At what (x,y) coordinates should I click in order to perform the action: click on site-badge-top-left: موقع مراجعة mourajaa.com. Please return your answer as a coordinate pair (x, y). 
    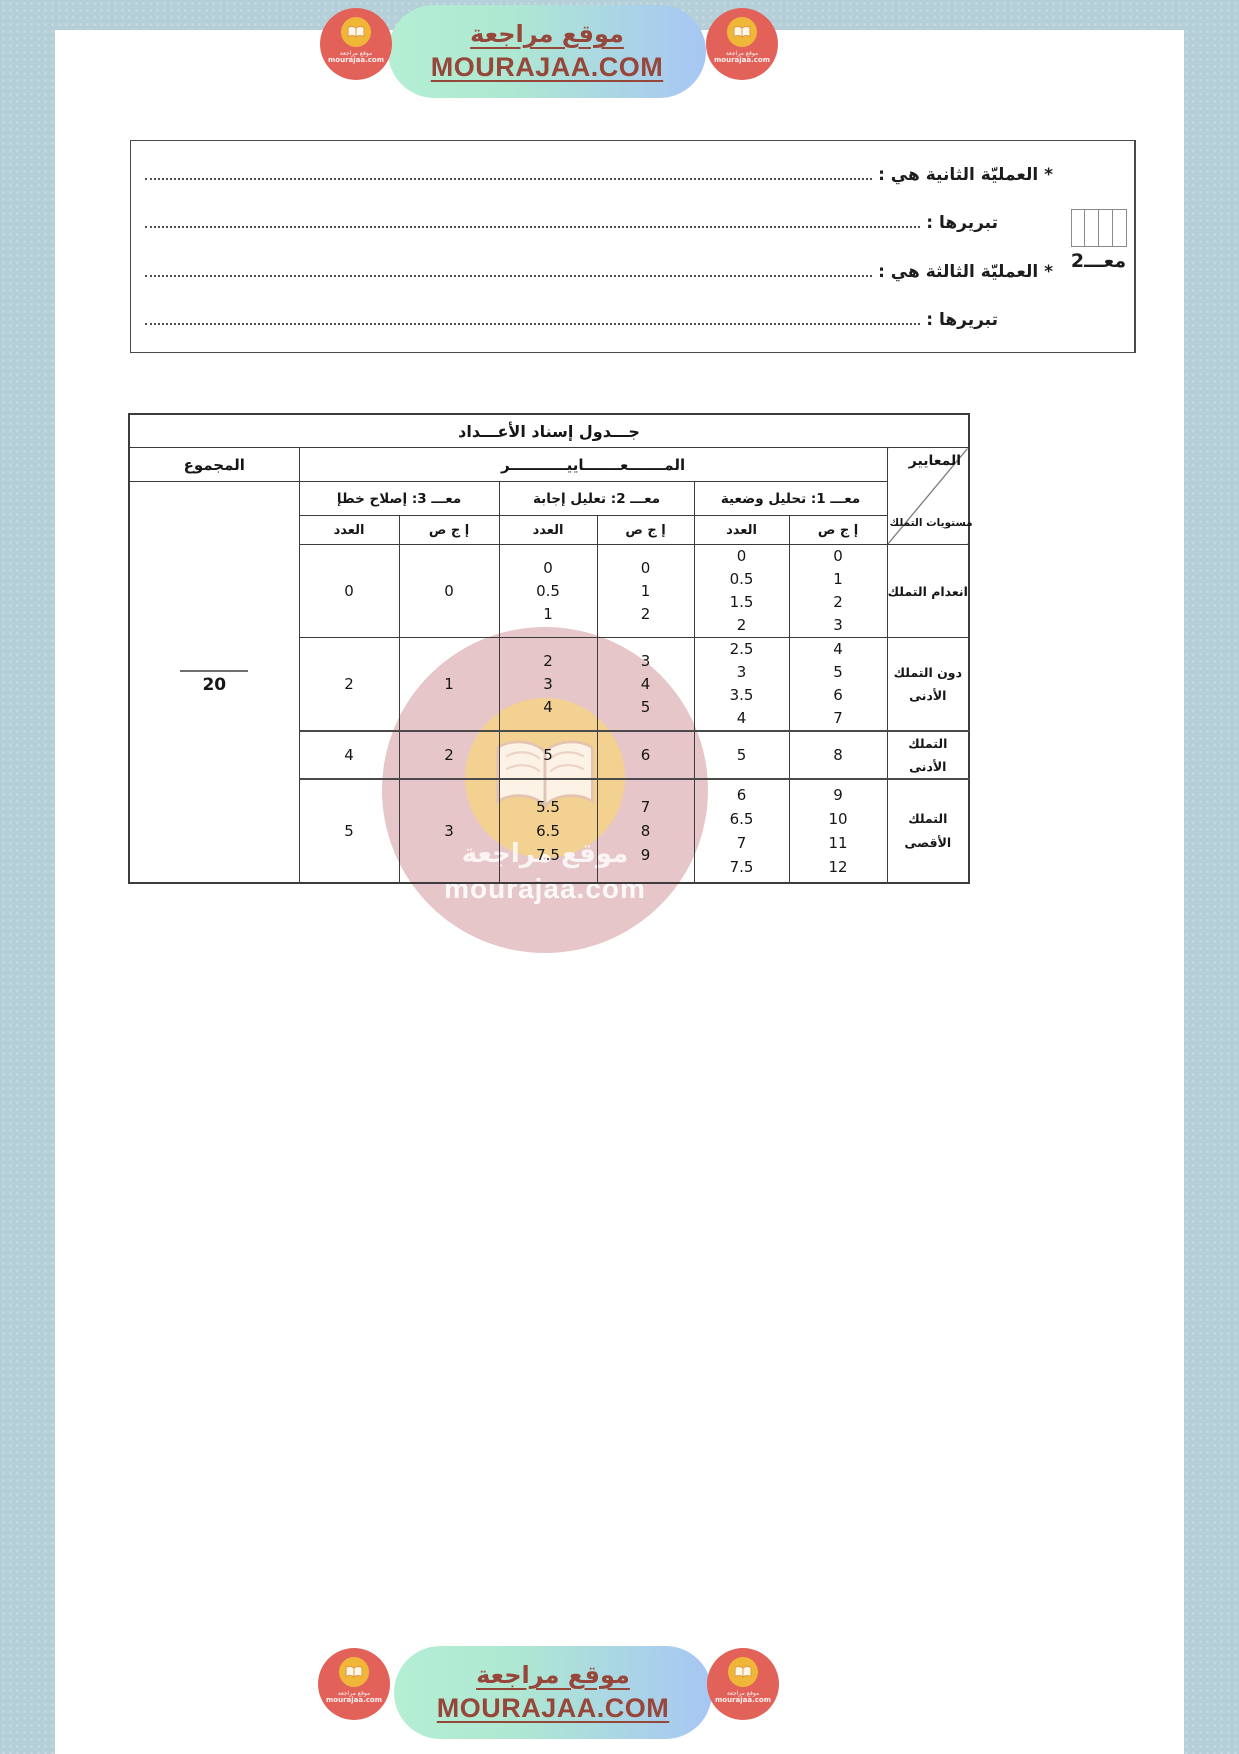
    Looking at the image, I should click on (356, 44).